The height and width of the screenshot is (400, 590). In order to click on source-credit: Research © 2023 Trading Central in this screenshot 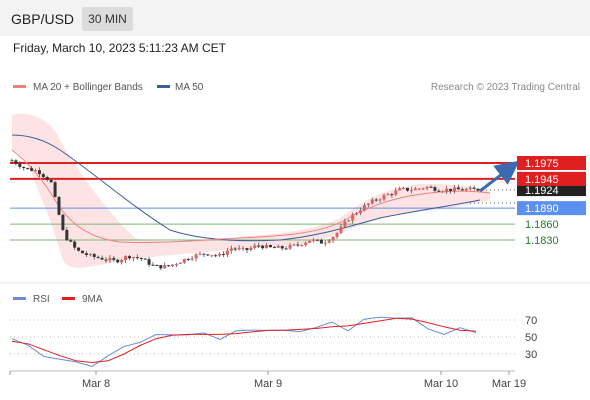, I will do `click(505, 87)`.